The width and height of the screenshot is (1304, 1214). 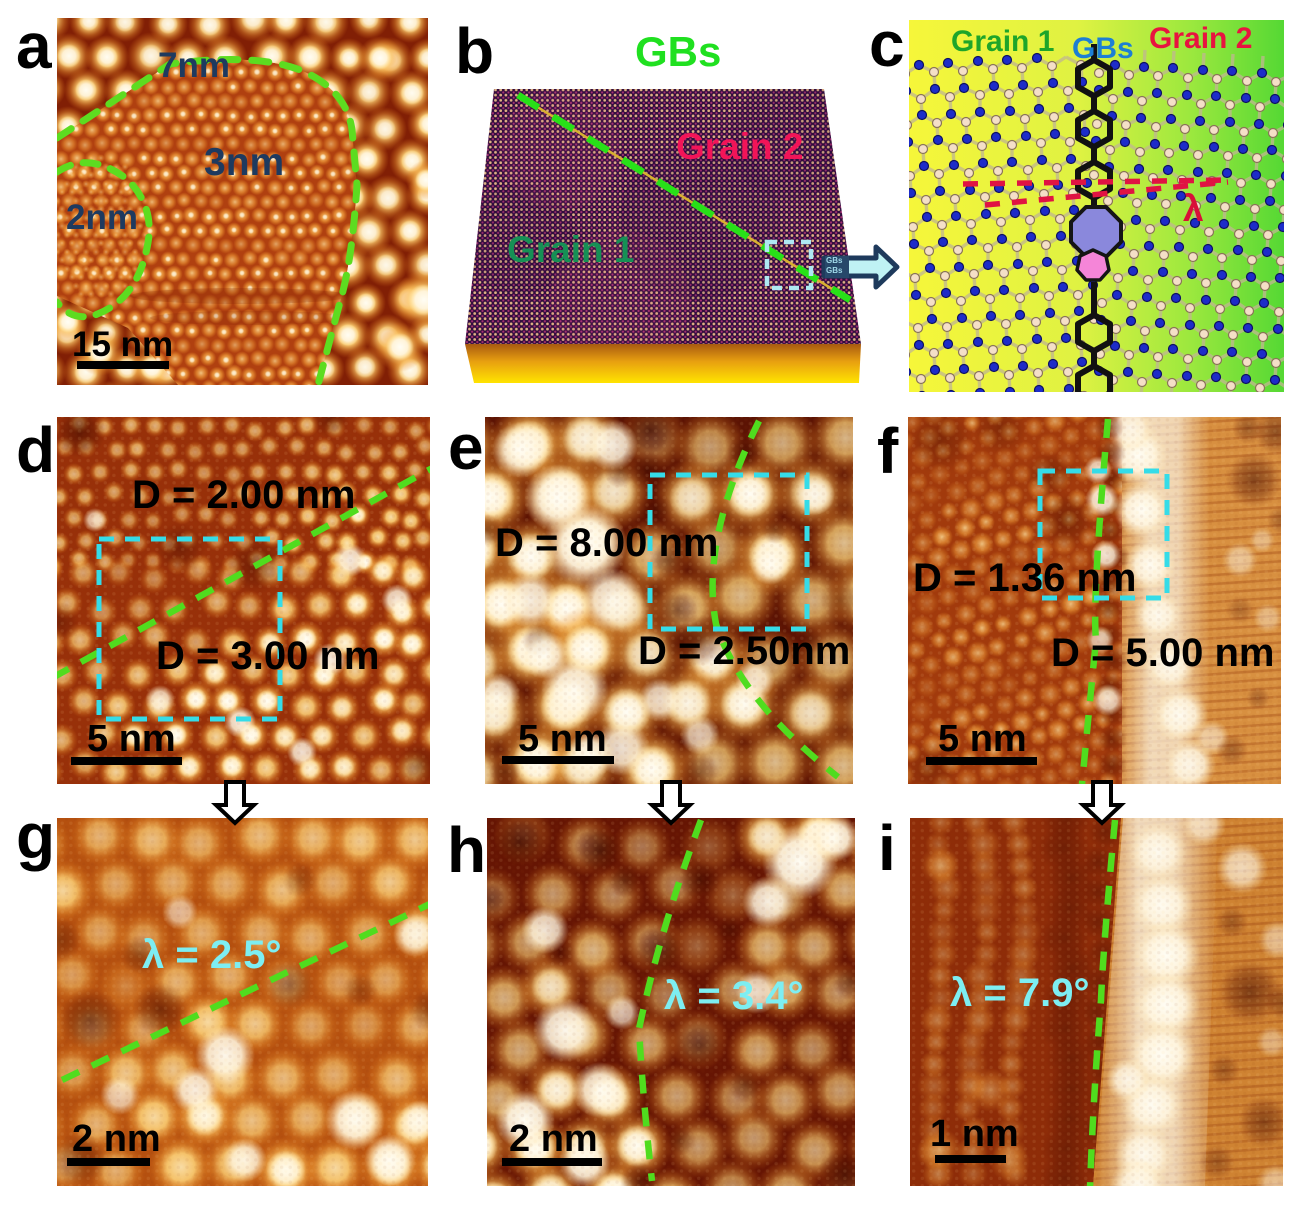 What do you see at coordinates (1193, 208) in the screenshot?
I see `svg-text: λ` at bounding box center [1193, 208].